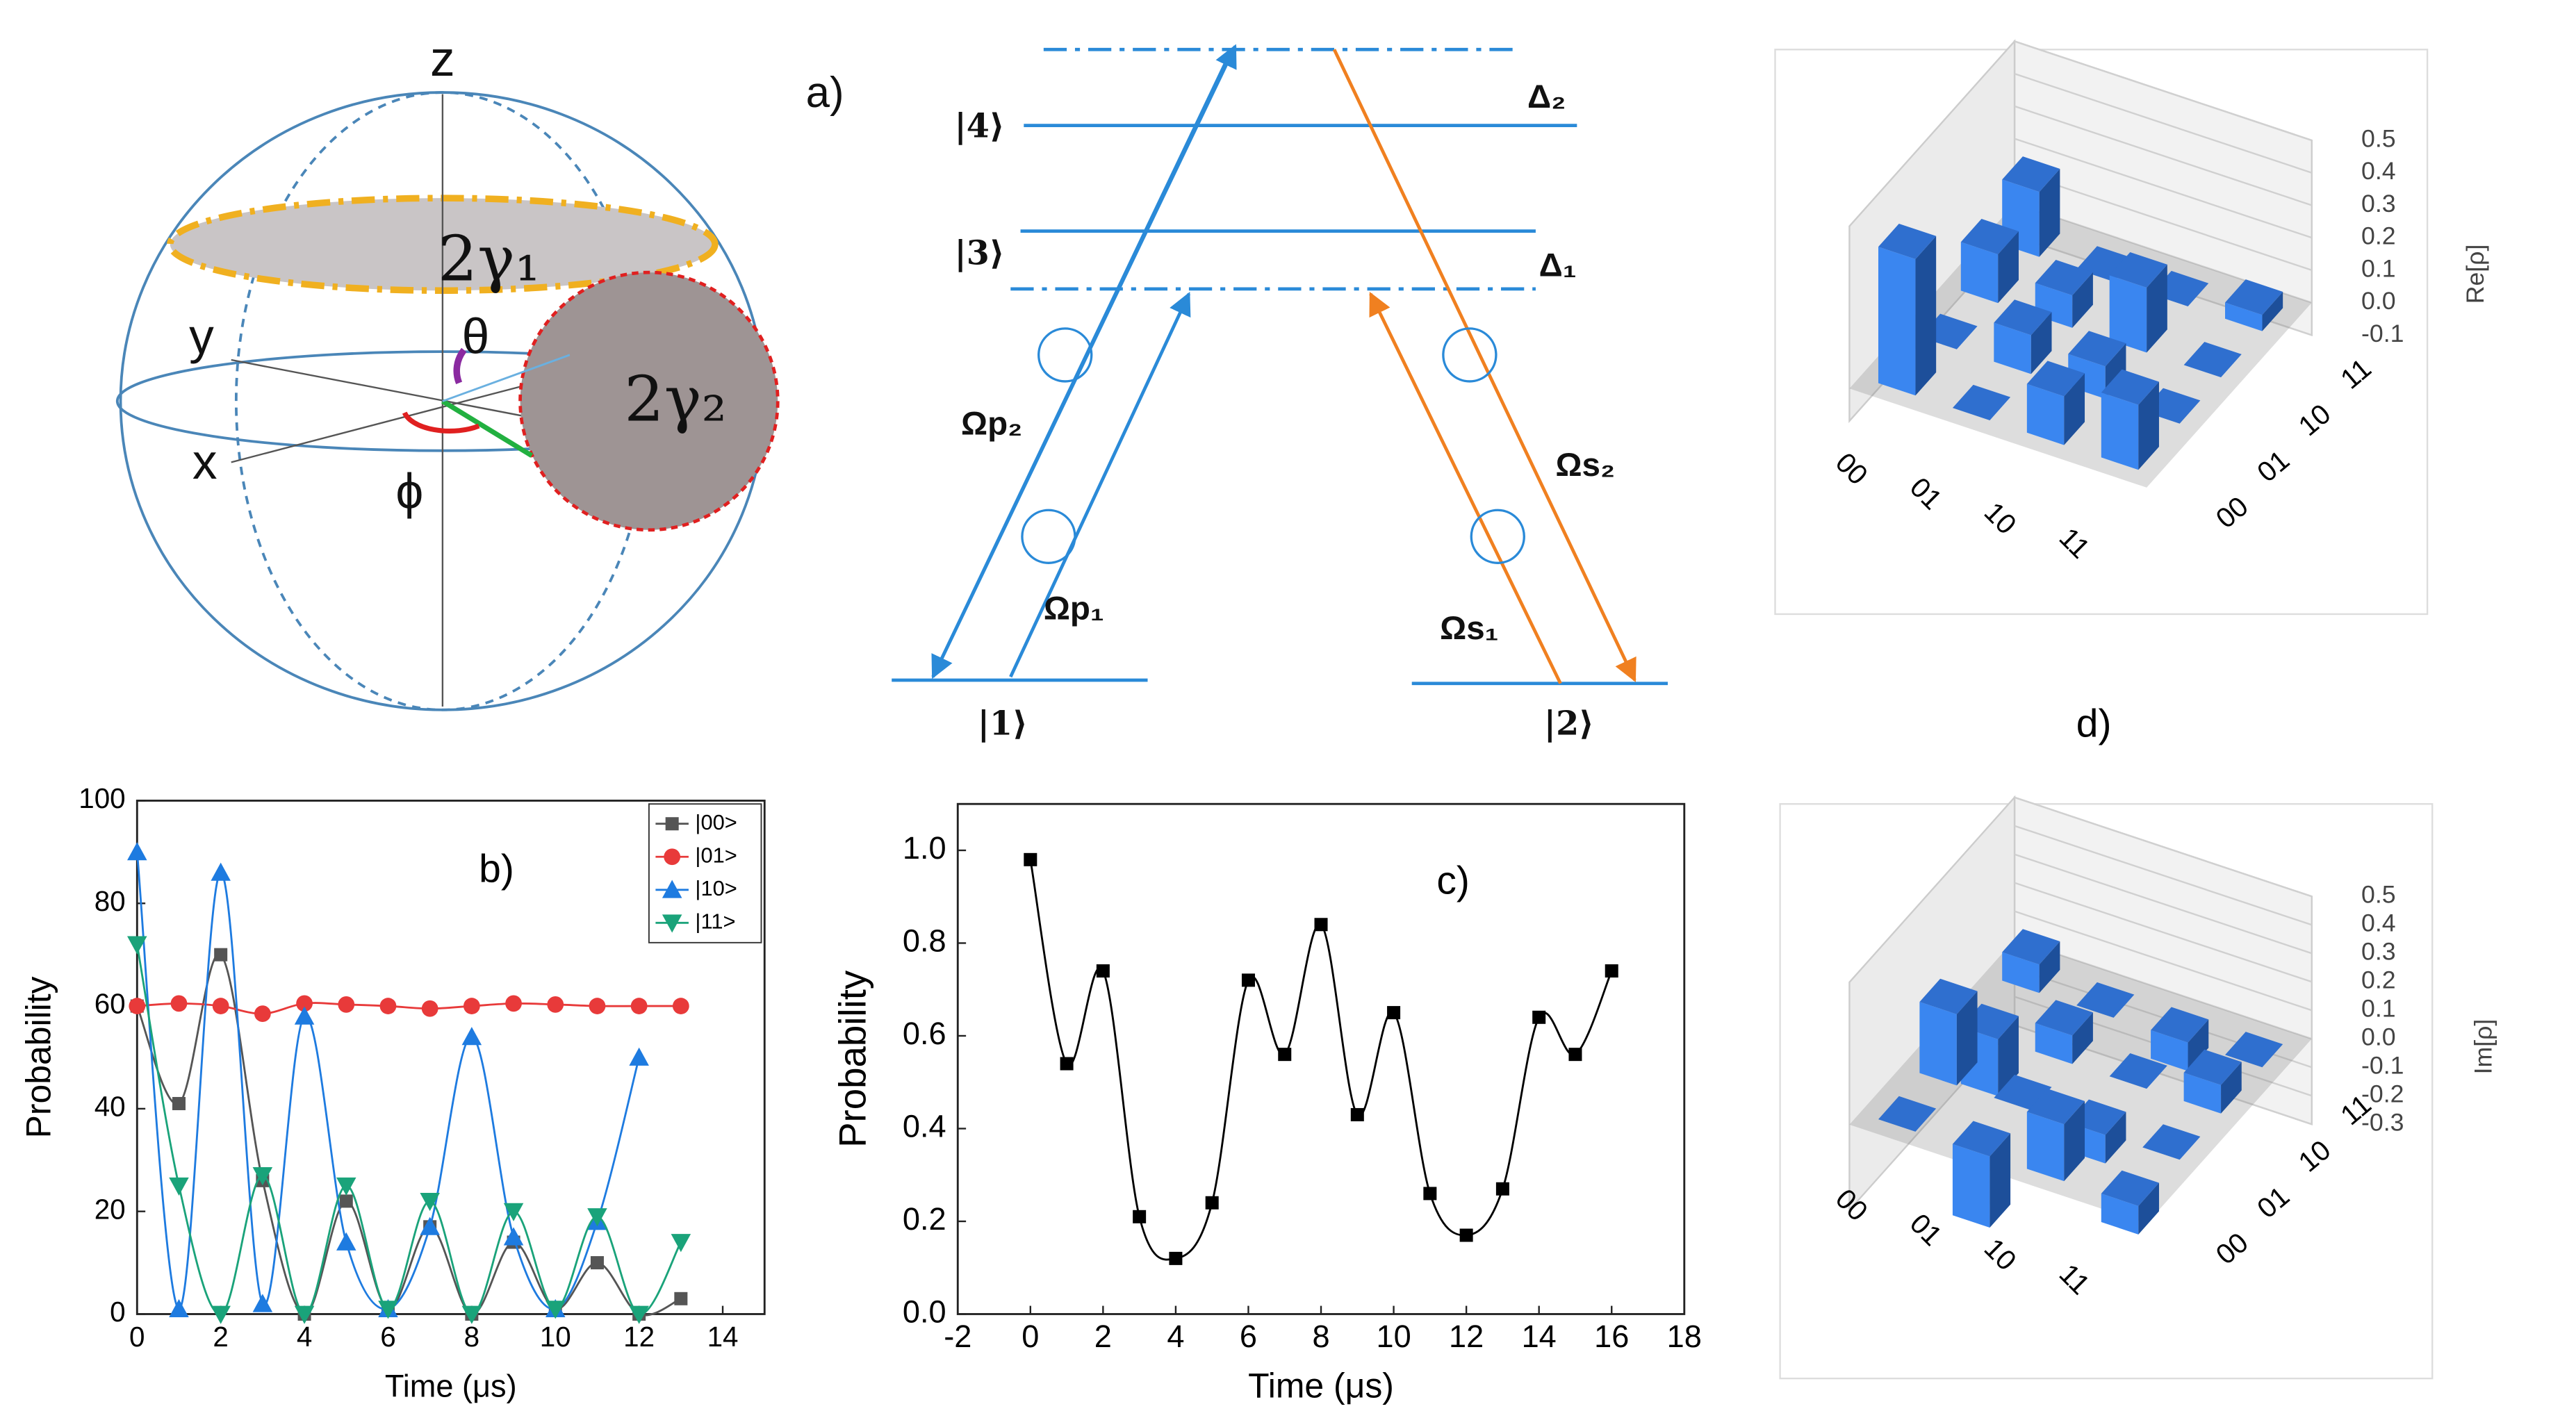 The height and width of the screenshot is (1427, 2576). Describe the element at coordinates (924, 1126) in the screenshot. I see `y-tick-label: 0.4` at that location.